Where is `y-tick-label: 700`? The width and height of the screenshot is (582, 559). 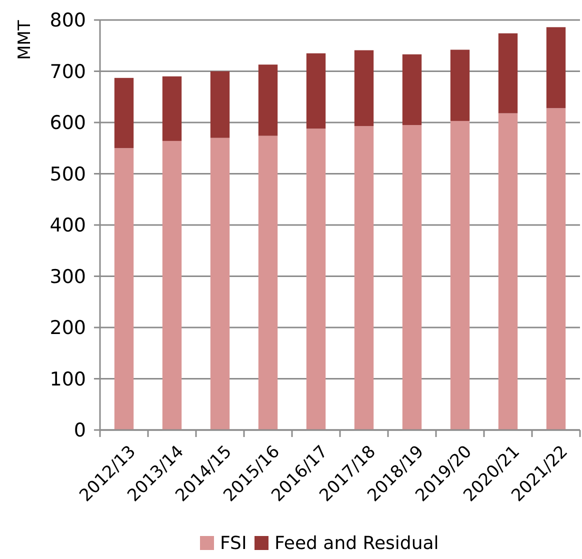 y-tick-label: 700 is located at coordinates (68, 71).